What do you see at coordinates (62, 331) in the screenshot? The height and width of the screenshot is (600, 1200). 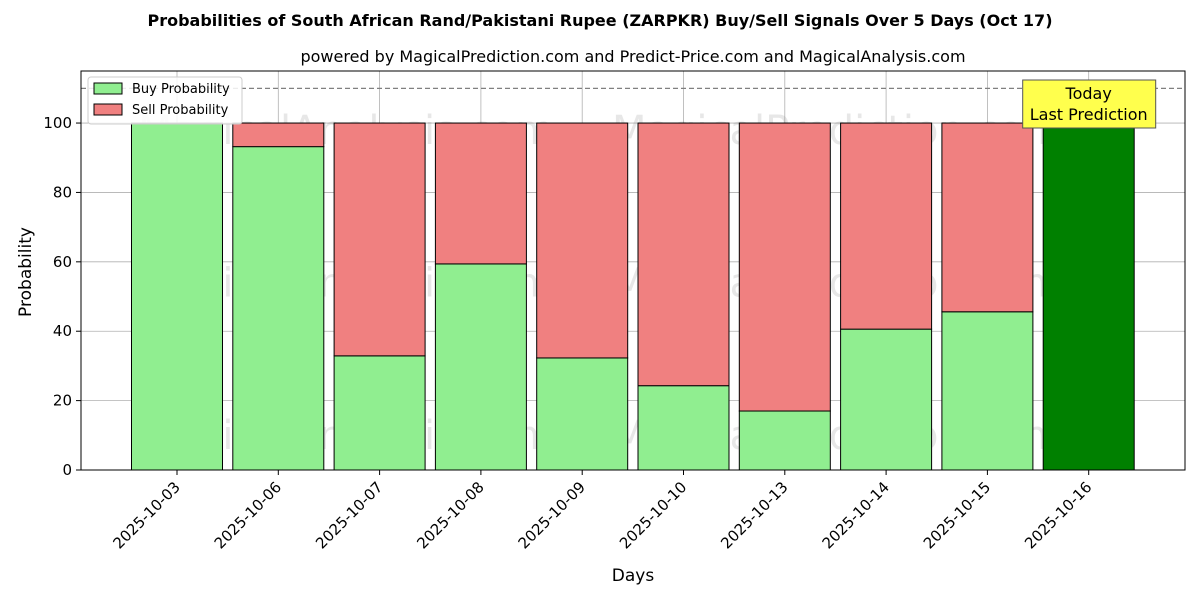 I see `y-tick-label: 40` at bounding box center [62, 331].